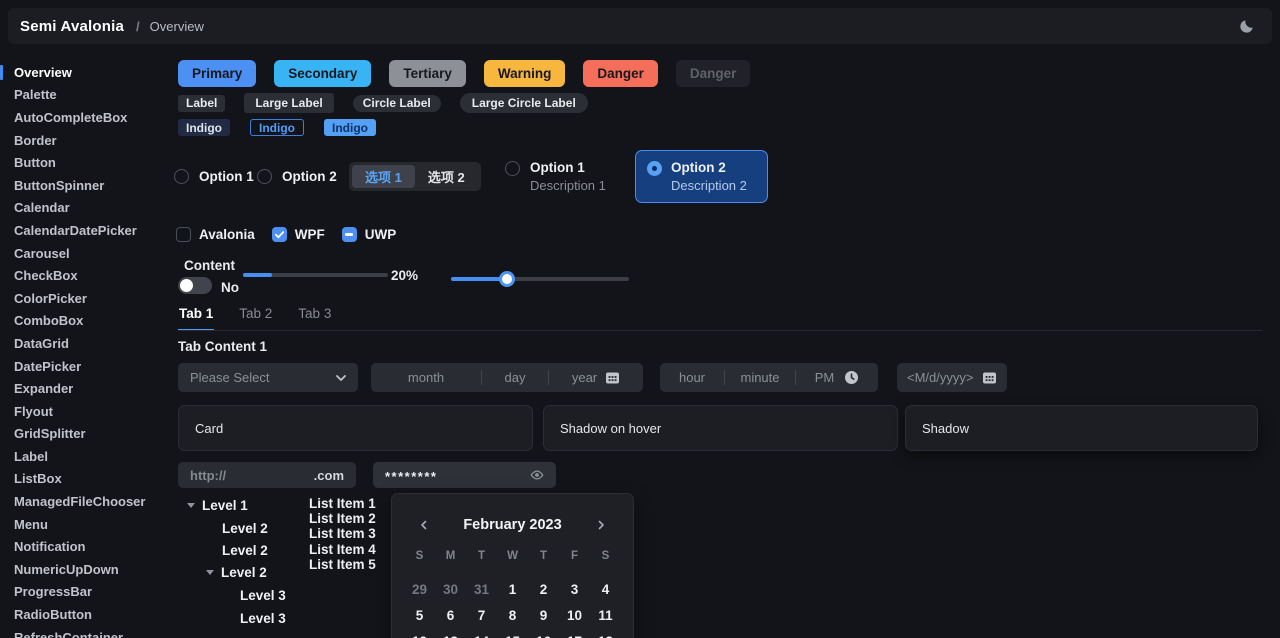 The image size is (1280, 638). Describe the element at coordinates (35, 163) in the screenshot. I see `sidebar-item-button: Button` at that location.